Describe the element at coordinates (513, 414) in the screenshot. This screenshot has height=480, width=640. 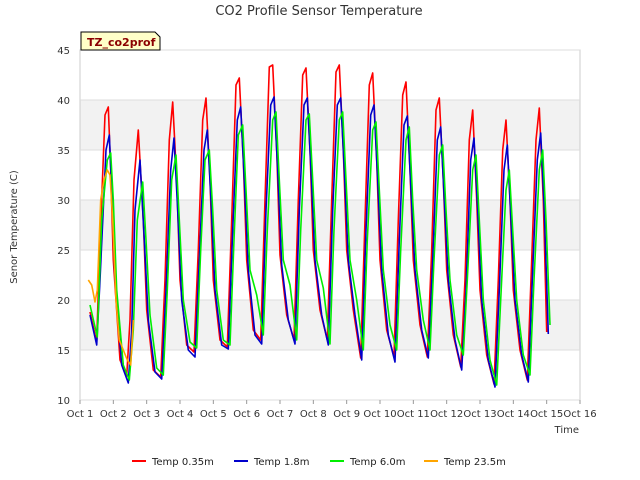
I see `x-tick-label: Oct 14` at that location.